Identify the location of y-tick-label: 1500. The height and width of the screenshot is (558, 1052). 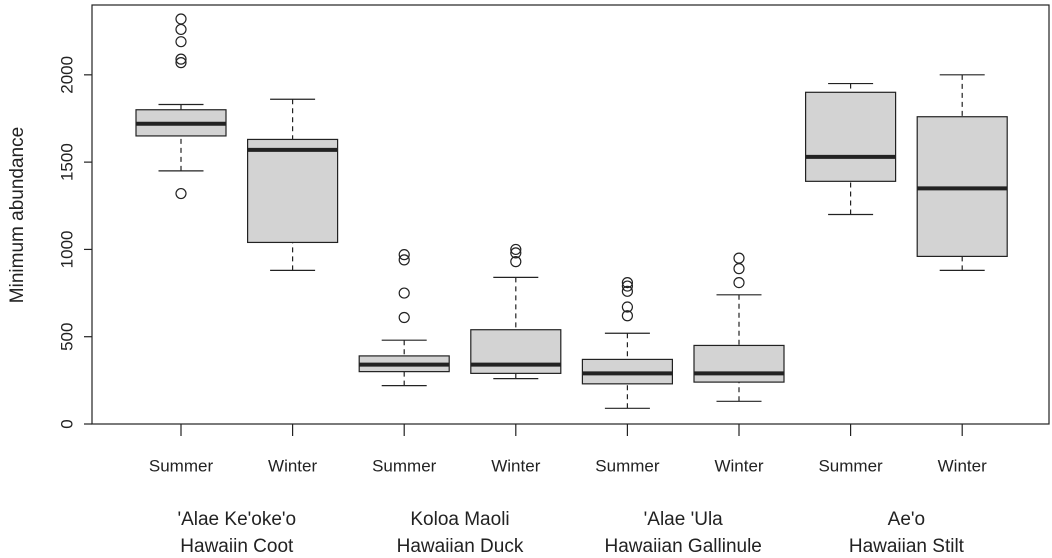
(66, 162).